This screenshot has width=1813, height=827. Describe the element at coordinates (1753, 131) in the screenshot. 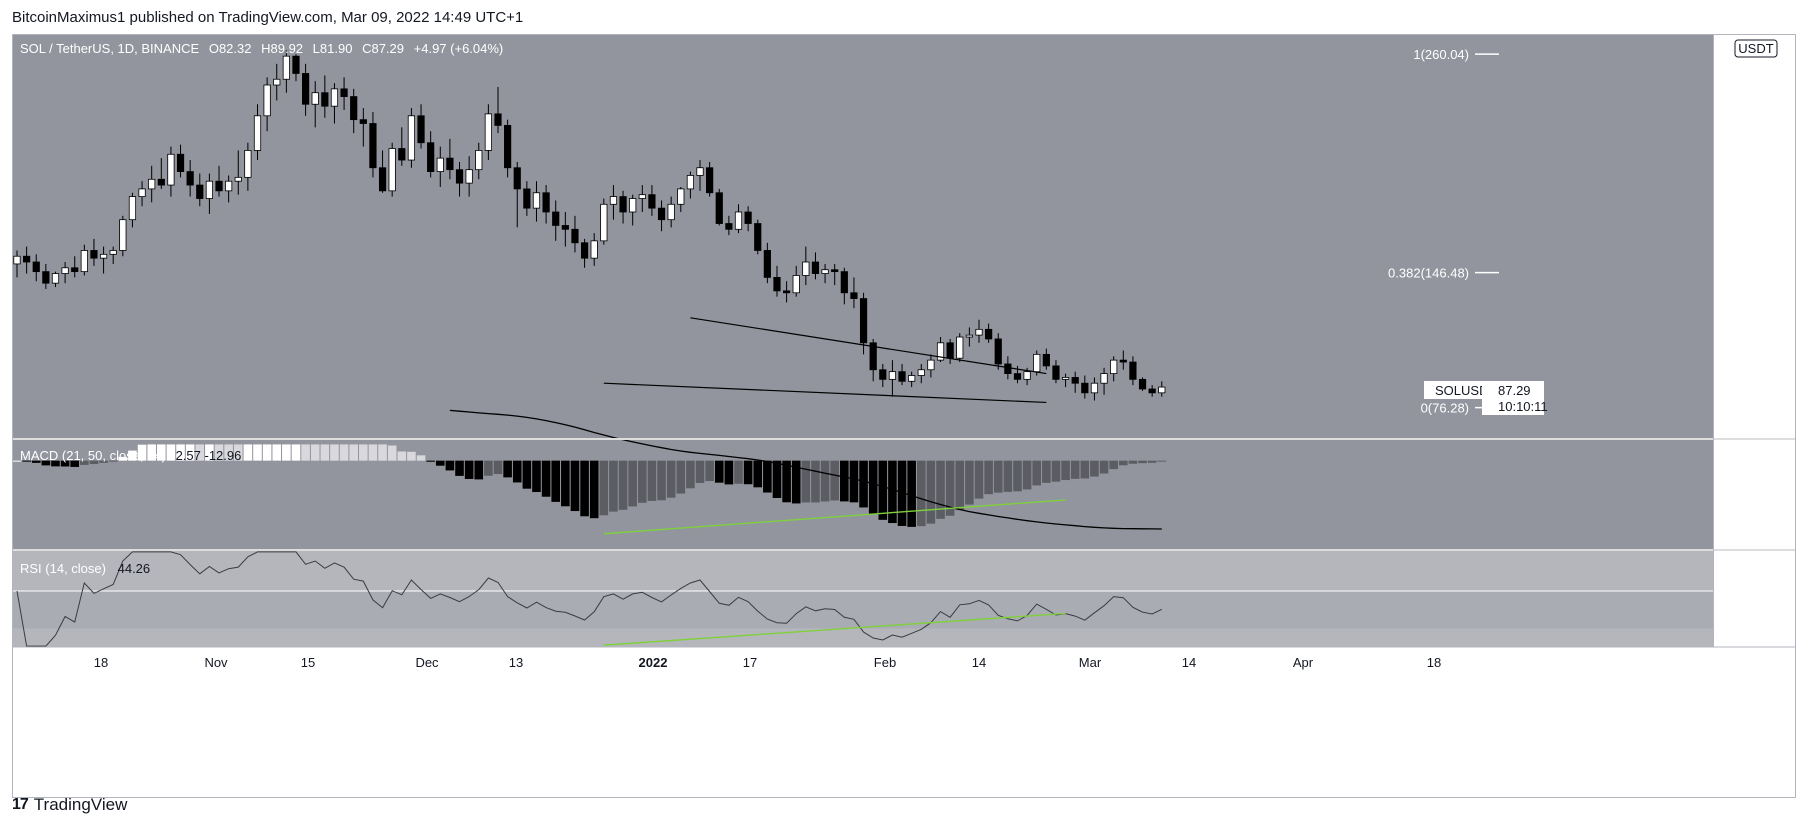

I see `price-tick-label: 220.00` at that location.